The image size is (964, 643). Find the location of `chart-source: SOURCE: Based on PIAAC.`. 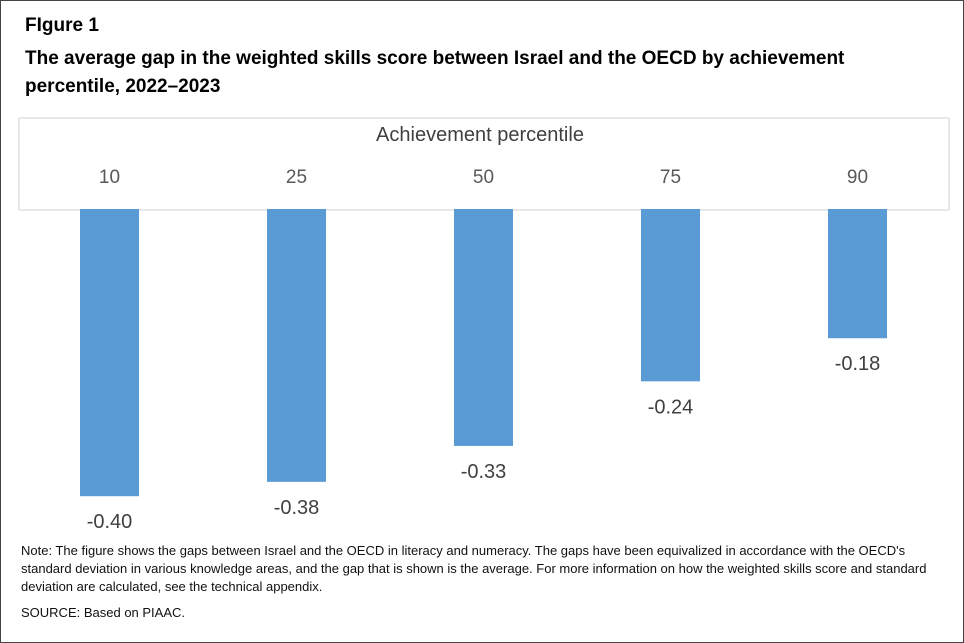

chart-source: SOURCE: Based on PIAAC. is located at coordinates (103, 612).